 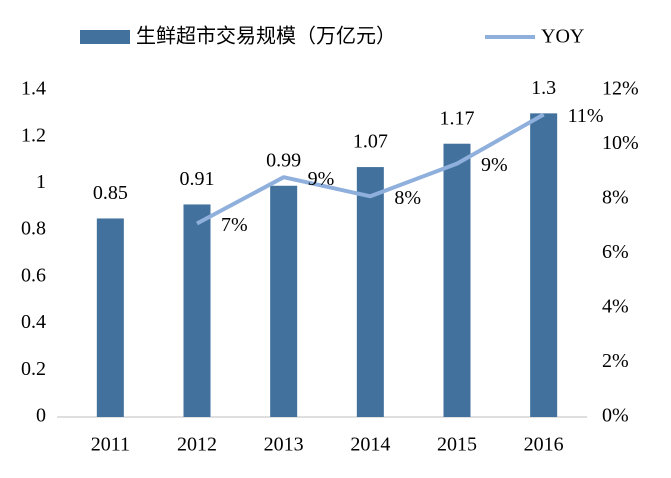 I want to click on y2-tick-label: 8%, so click(x=615, y=198).